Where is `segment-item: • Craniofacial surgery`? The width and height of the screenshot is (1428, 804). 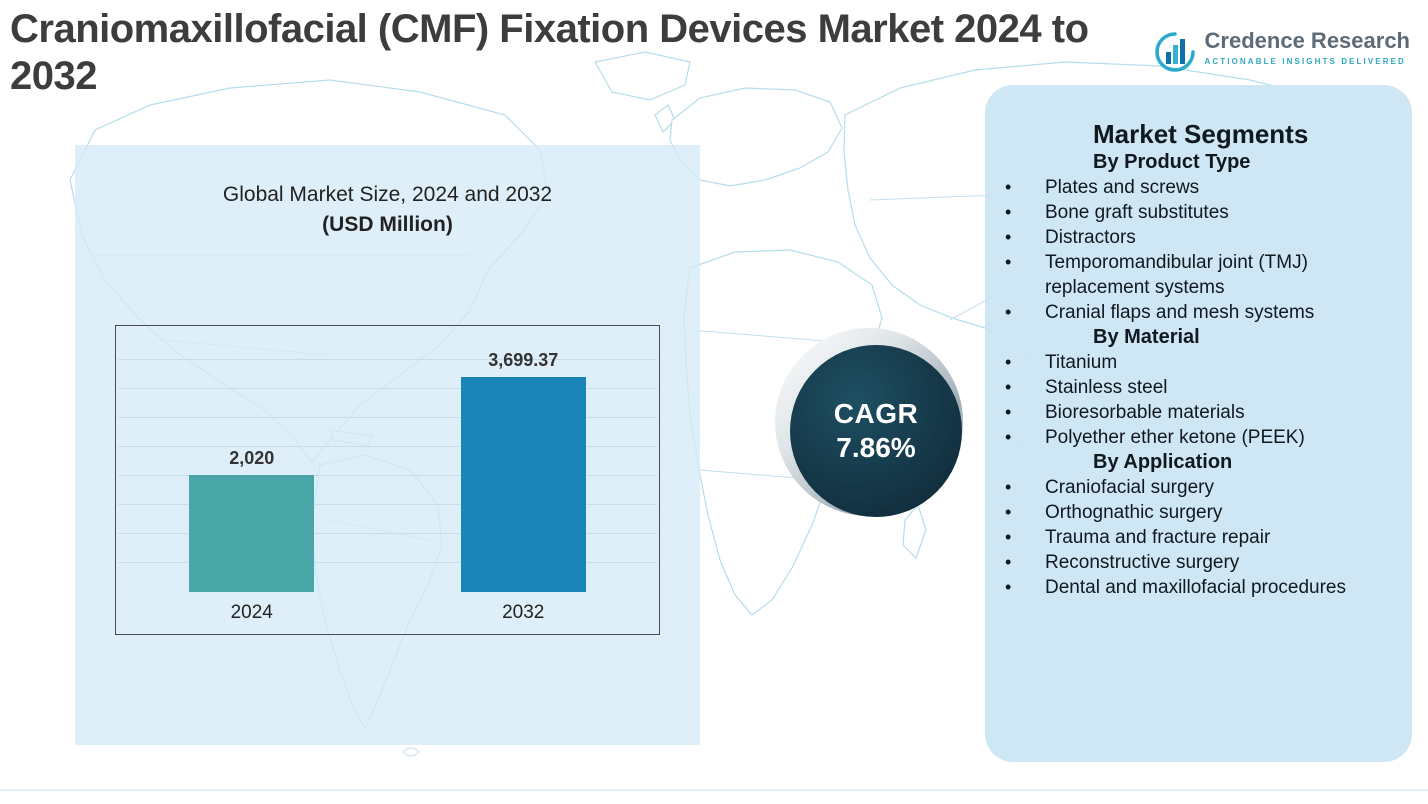 segment-item: • Craniofacial surgery is located at coordinates (1194, 487).